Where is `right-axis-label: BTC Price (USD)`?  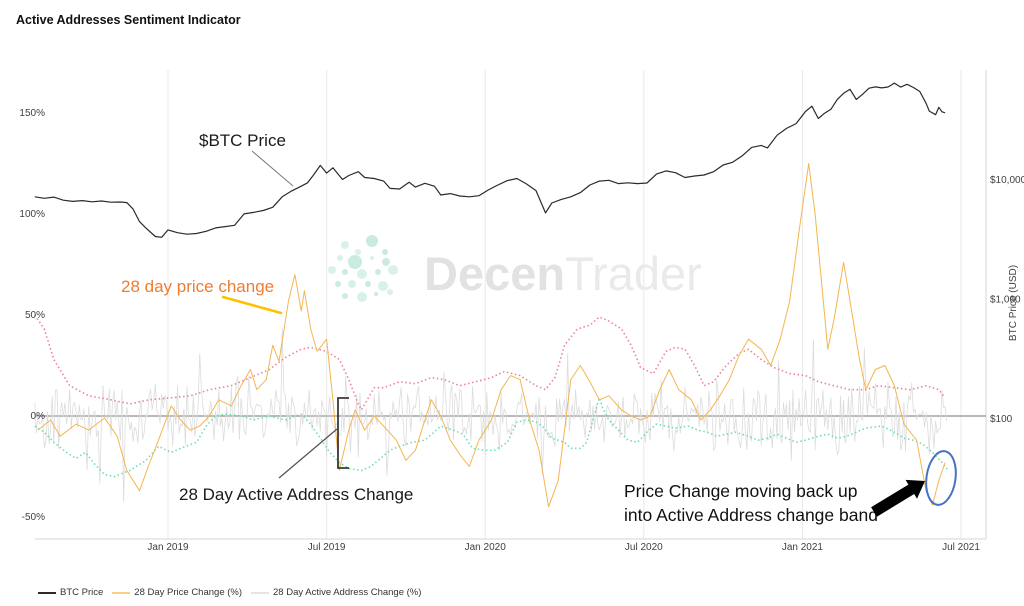
right-axis-label: BTC Price (USD) is located at coordinates (1013, 303).